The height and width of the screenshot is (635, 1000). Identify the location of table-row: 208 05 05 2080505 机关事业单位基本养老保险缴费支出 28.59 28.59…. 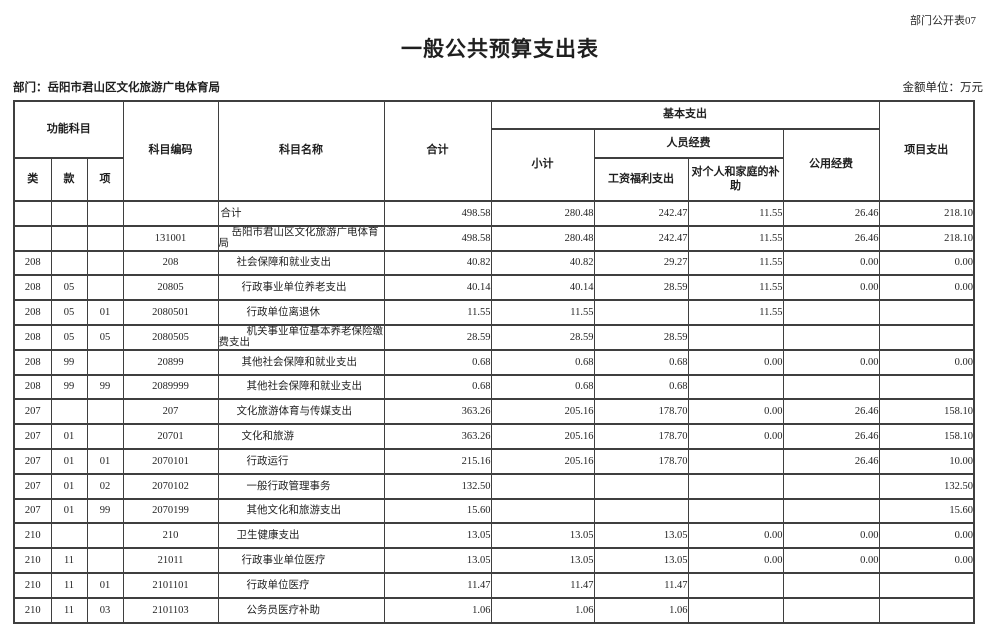
(494, 337).